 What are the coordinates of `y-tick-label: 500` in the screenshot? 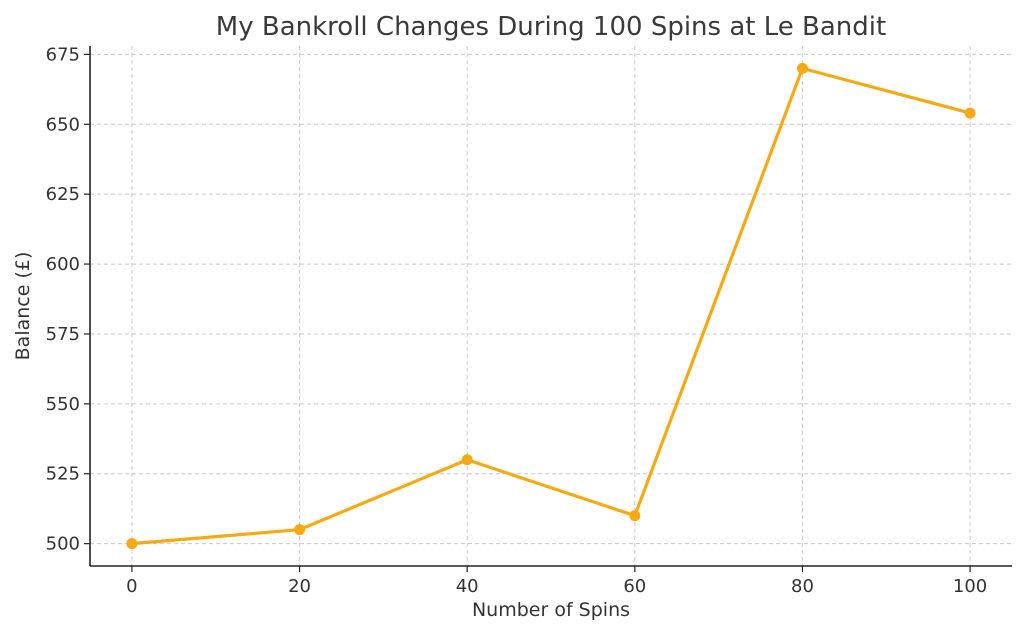 It's located at (63, 544).